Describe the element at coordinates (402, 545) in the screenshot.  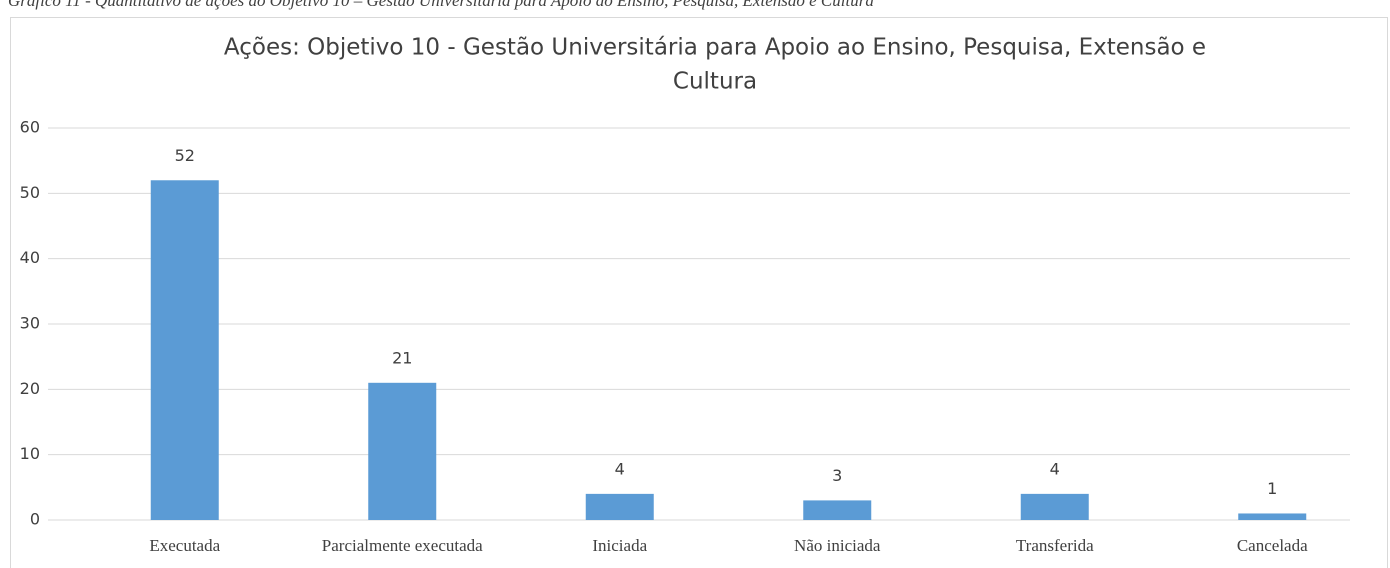
I see `x-tick-label: Parcialmente executada` at that location.